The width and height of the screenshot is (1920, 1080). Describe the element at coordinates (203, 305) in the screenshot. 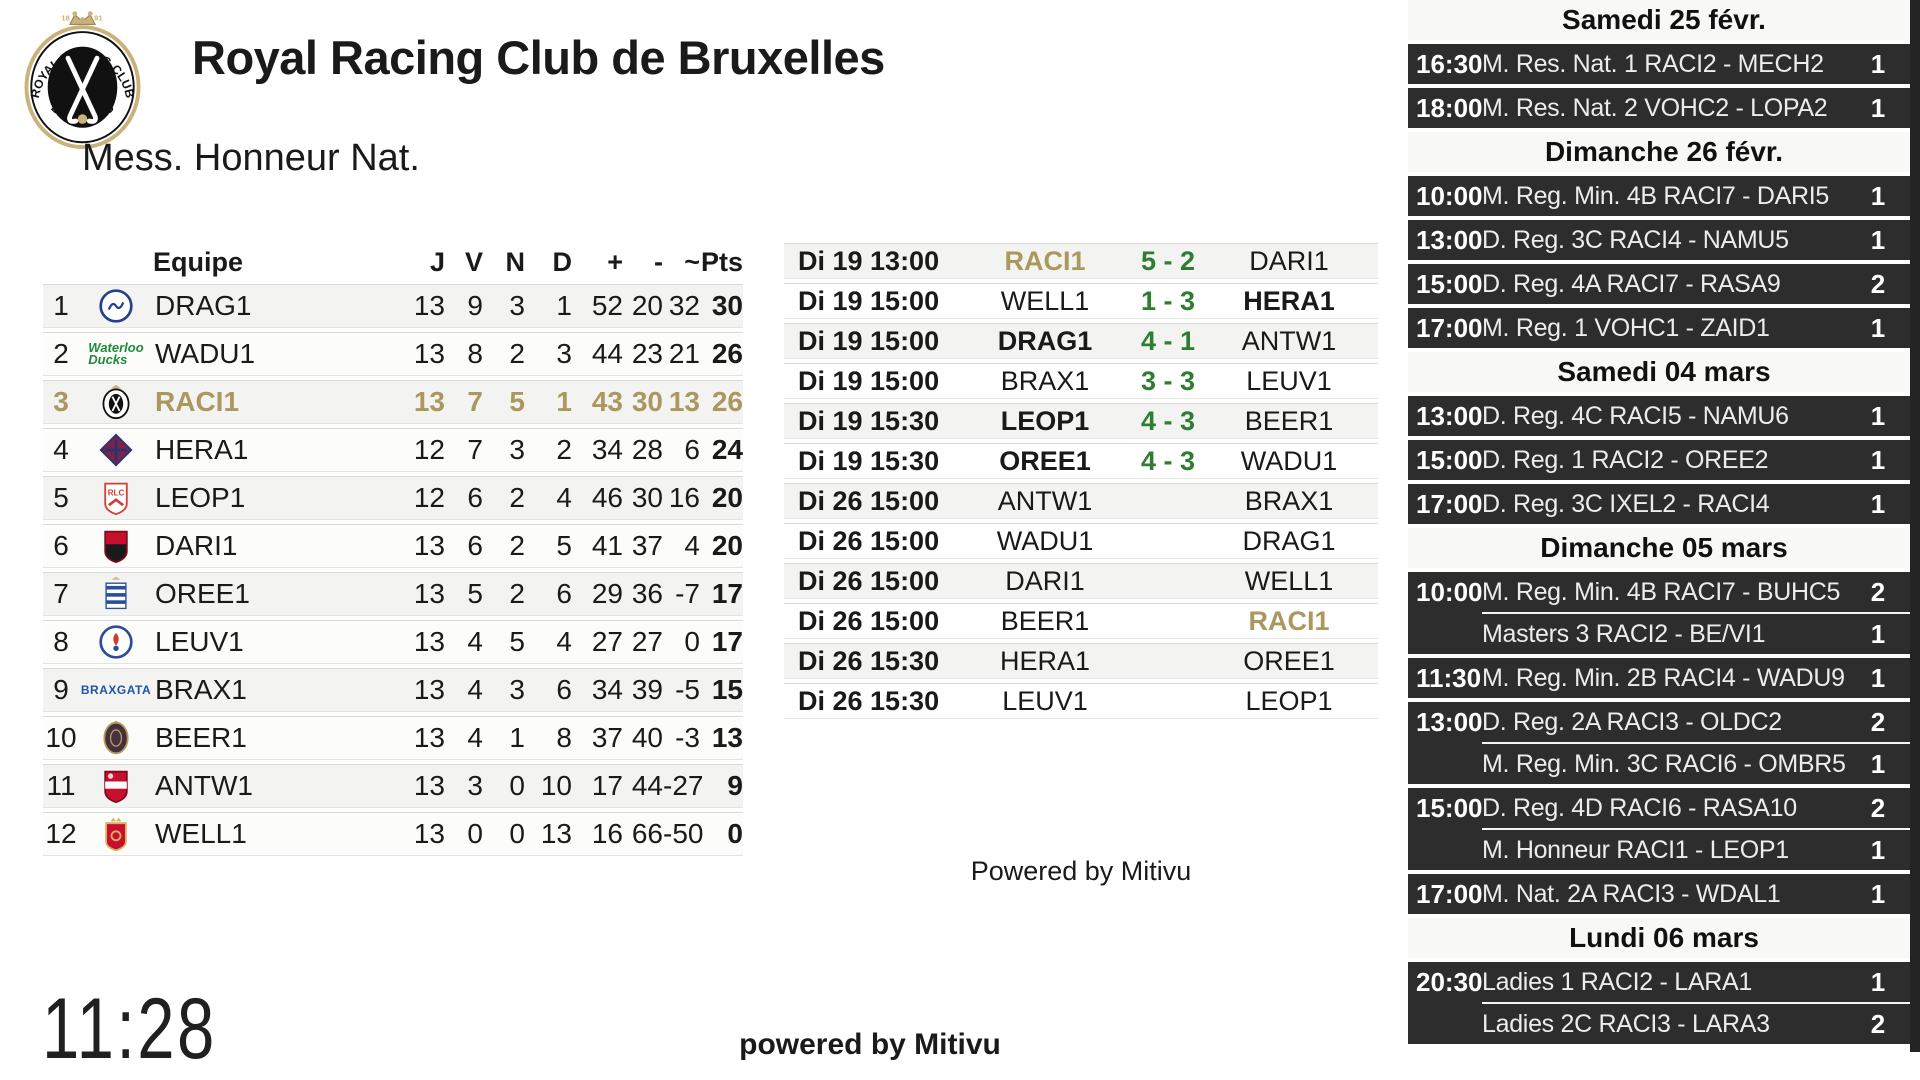

I see `team-name-cell: DRAG1` at that location.